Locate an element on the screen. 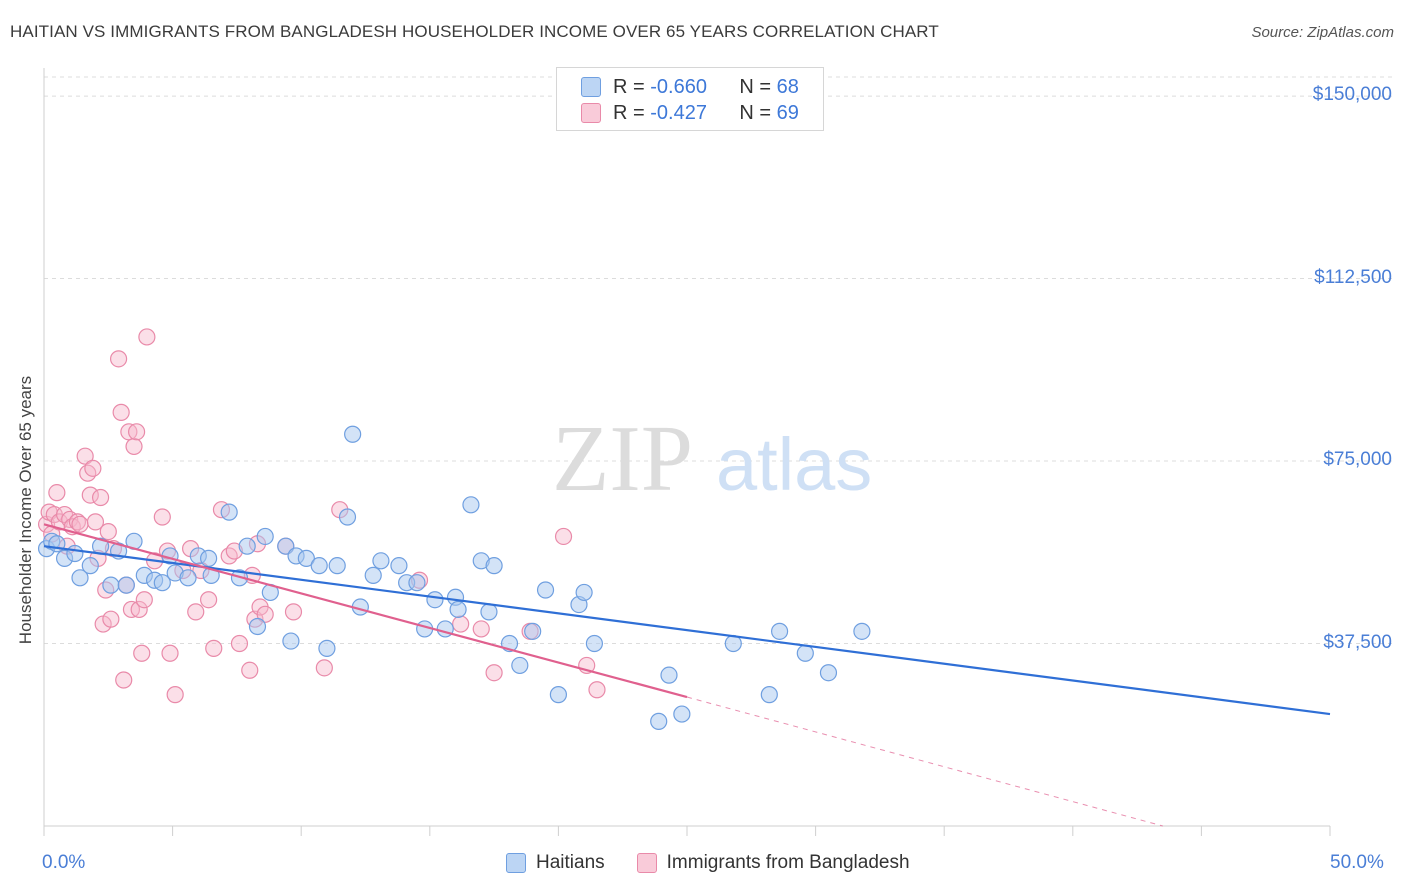 This screenshot has width=1406, height=892. y-axis-label: Householder Income Over 65 years is located at coordinates (25, 510).